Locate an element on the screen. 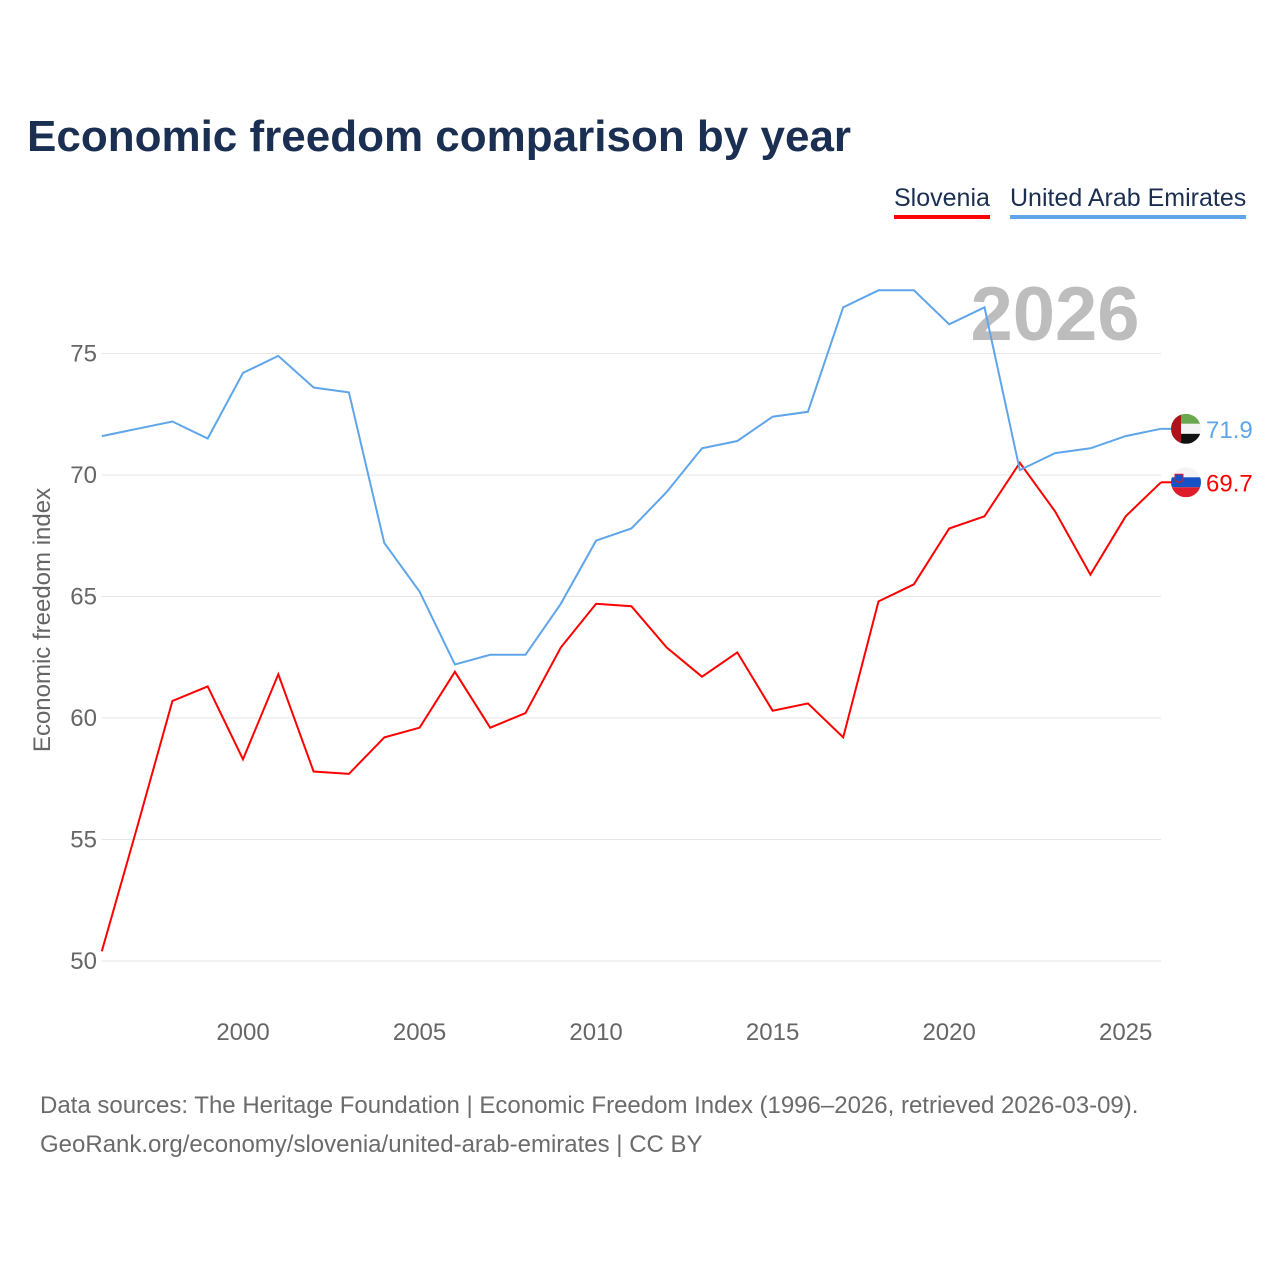  x-tick-label: 2000 is located at coordinates (242, 1032).